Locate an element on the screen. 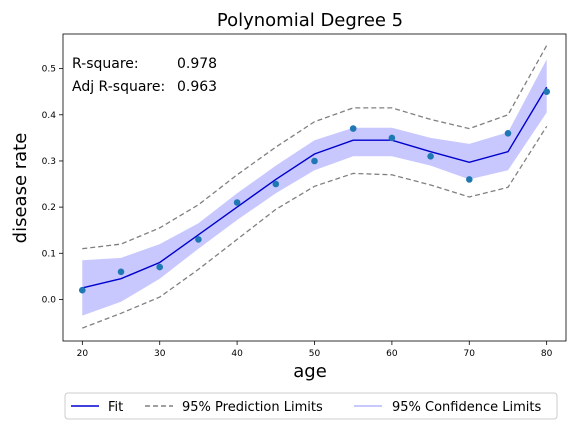 The image size is (576, 432). x-tick-label: 80 is located at coordinates (547, 354).